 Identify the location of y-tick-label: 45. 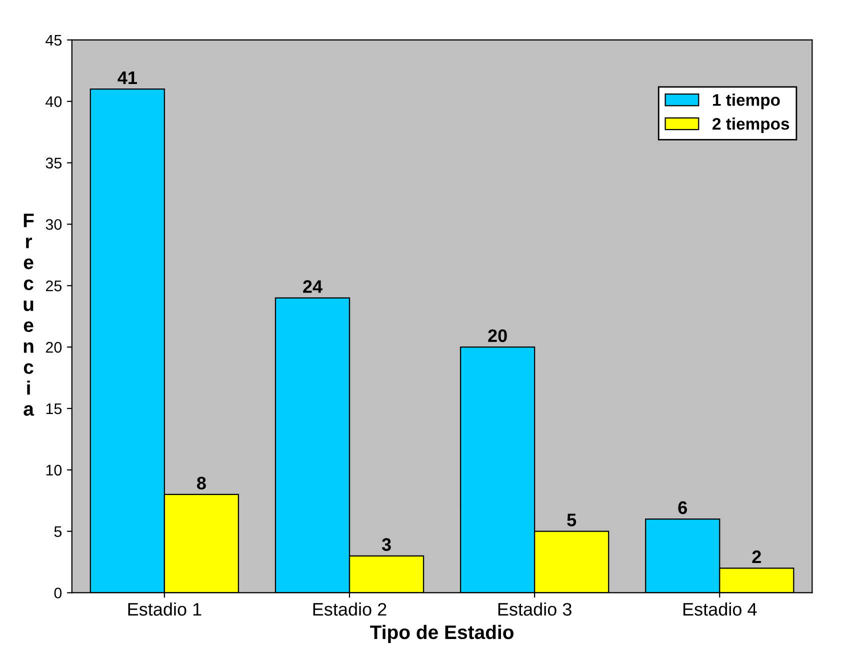
(54, 40).